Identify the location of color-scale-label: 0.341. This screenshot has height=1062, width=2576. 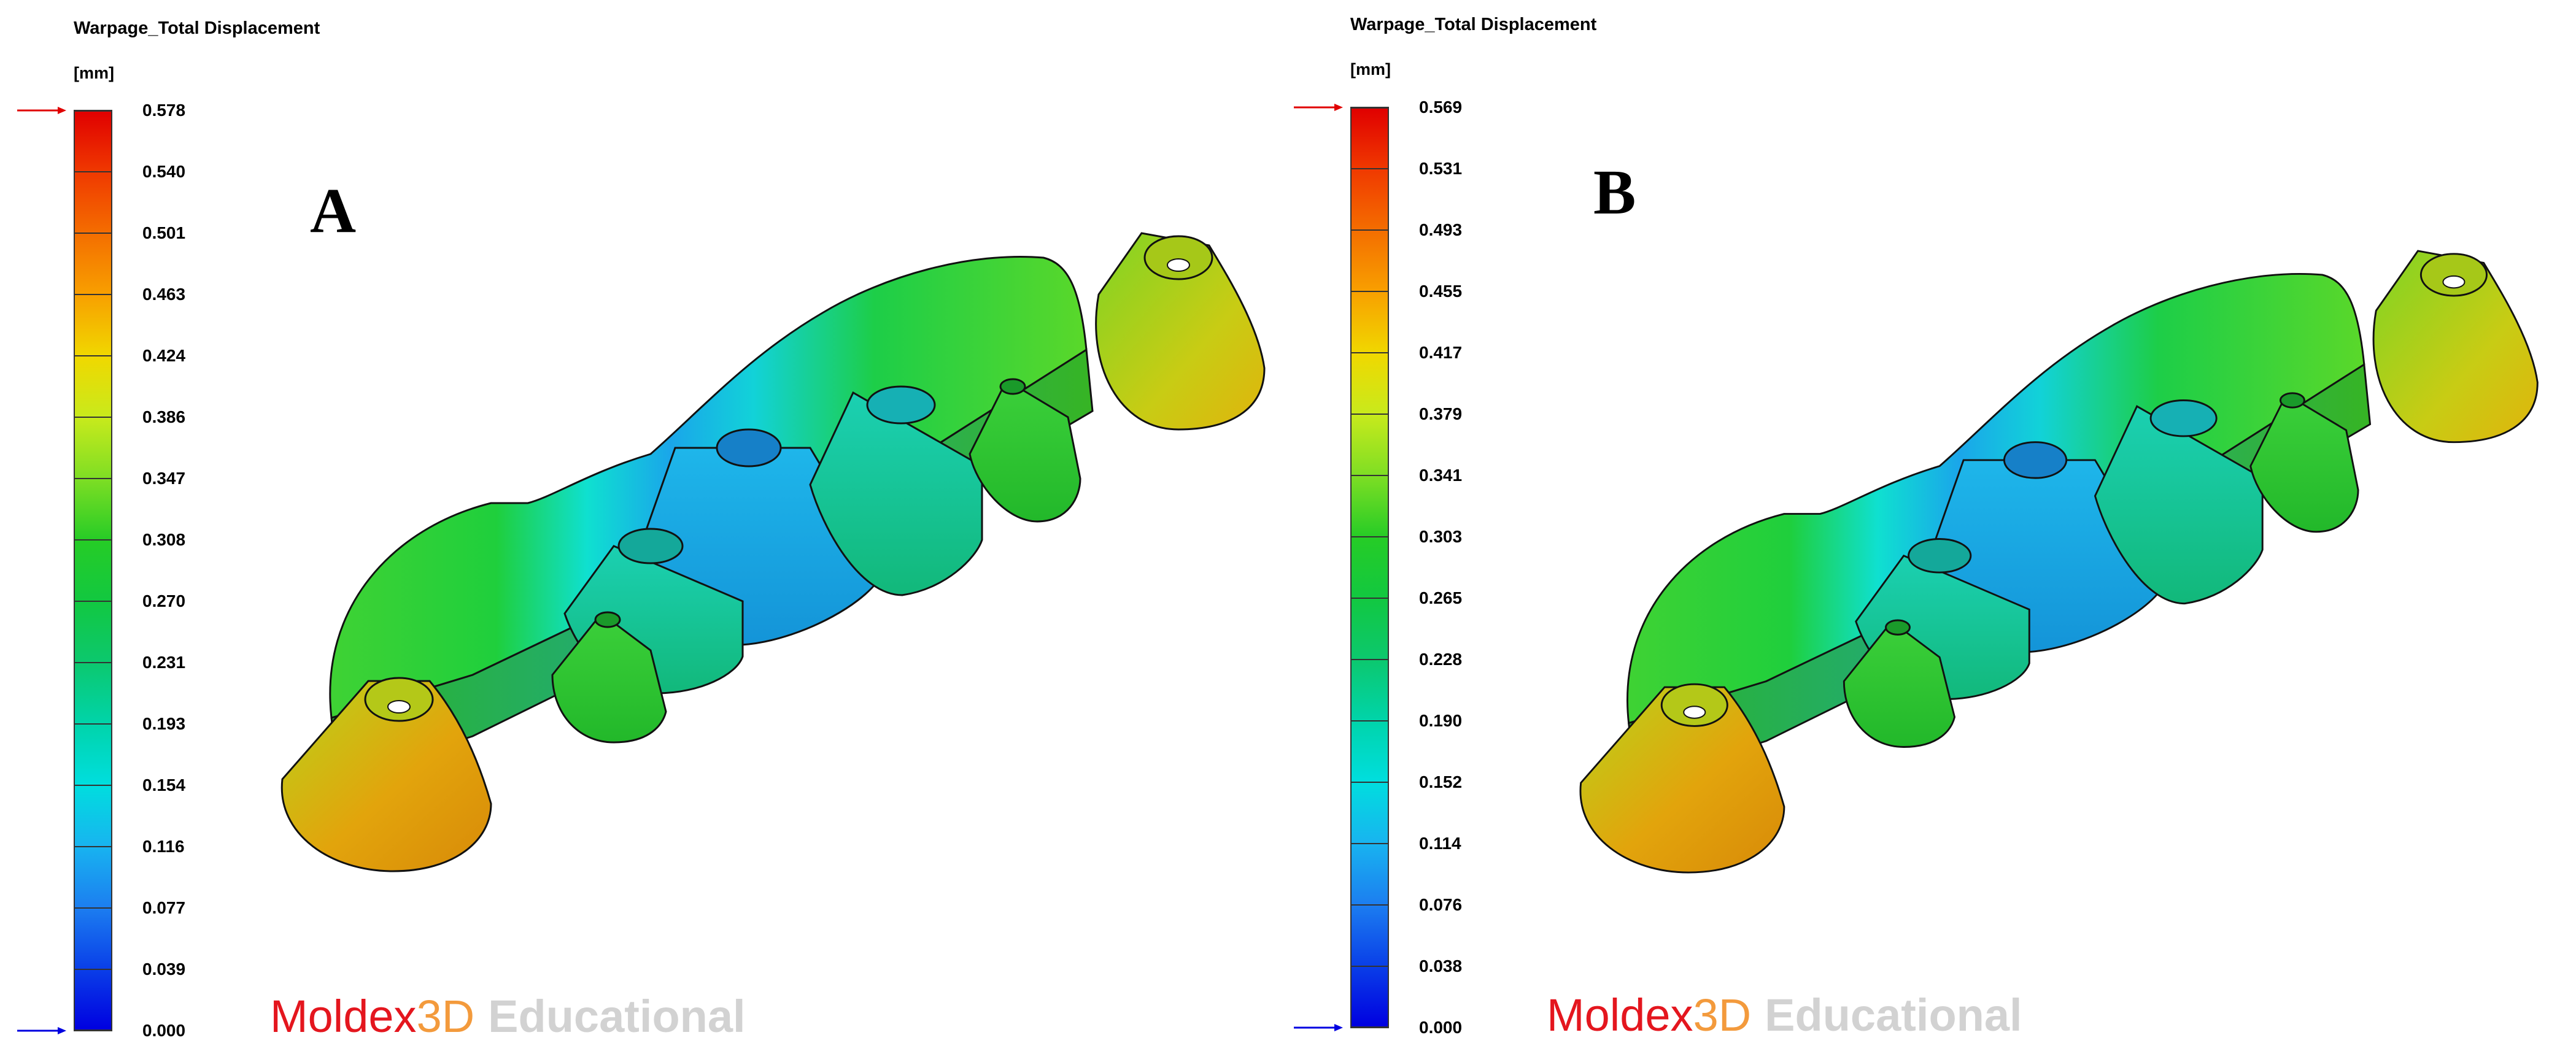
(1441, 475).